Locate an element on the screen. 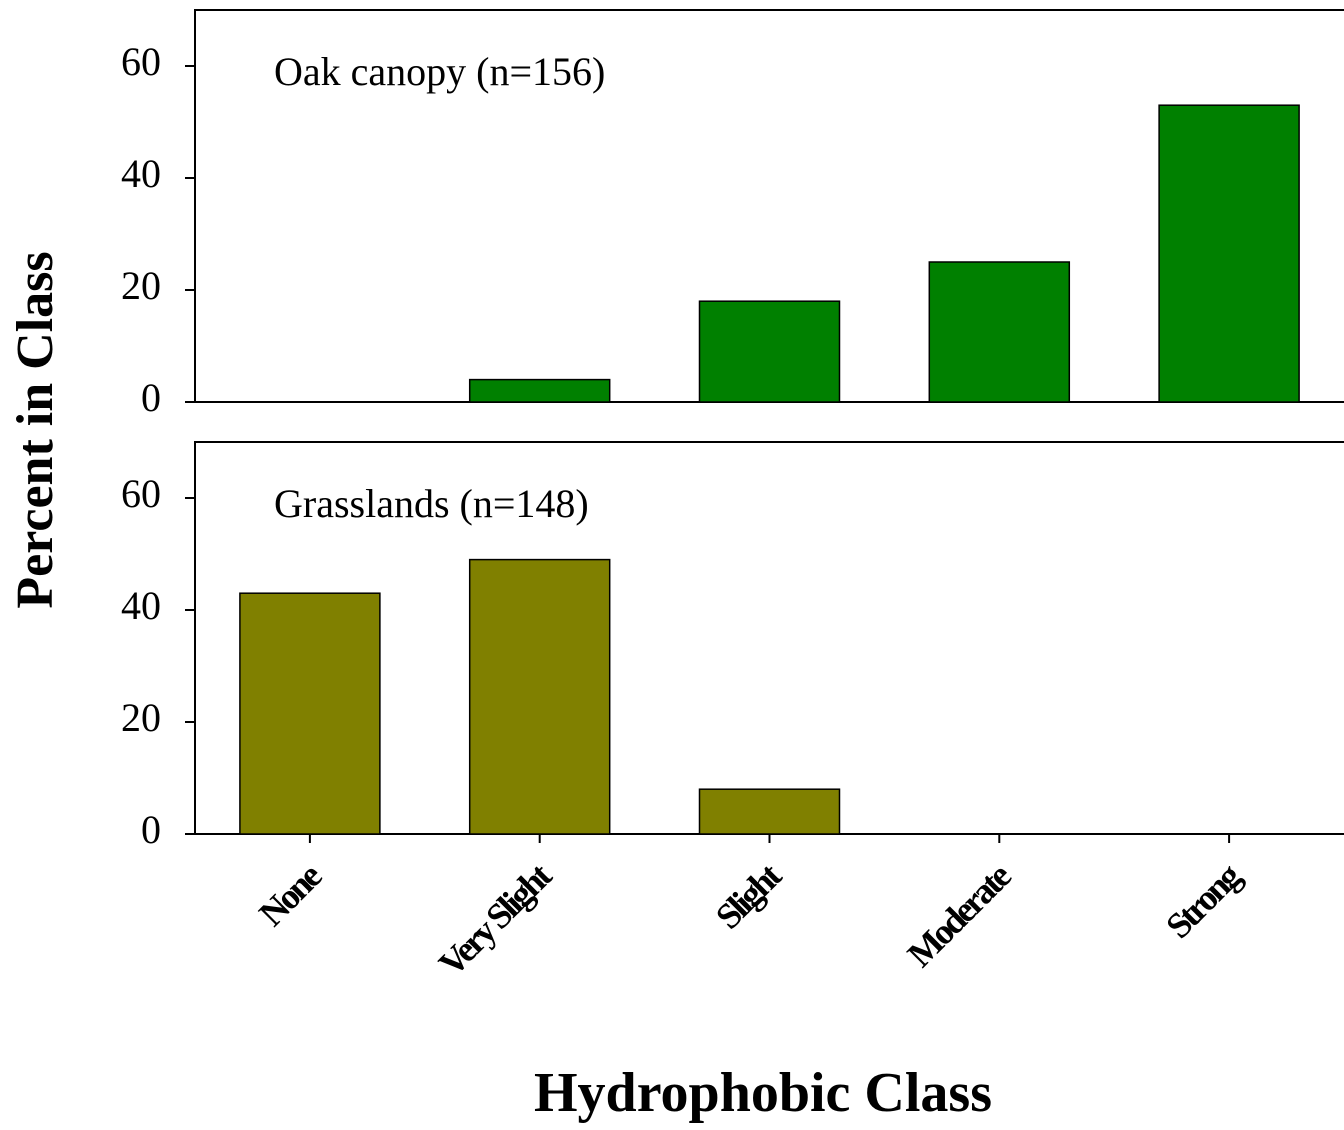 This screenshot has width=1344, height=1130. panel-title: Oak canopy (n=156) is located at coordinates (439, 71).